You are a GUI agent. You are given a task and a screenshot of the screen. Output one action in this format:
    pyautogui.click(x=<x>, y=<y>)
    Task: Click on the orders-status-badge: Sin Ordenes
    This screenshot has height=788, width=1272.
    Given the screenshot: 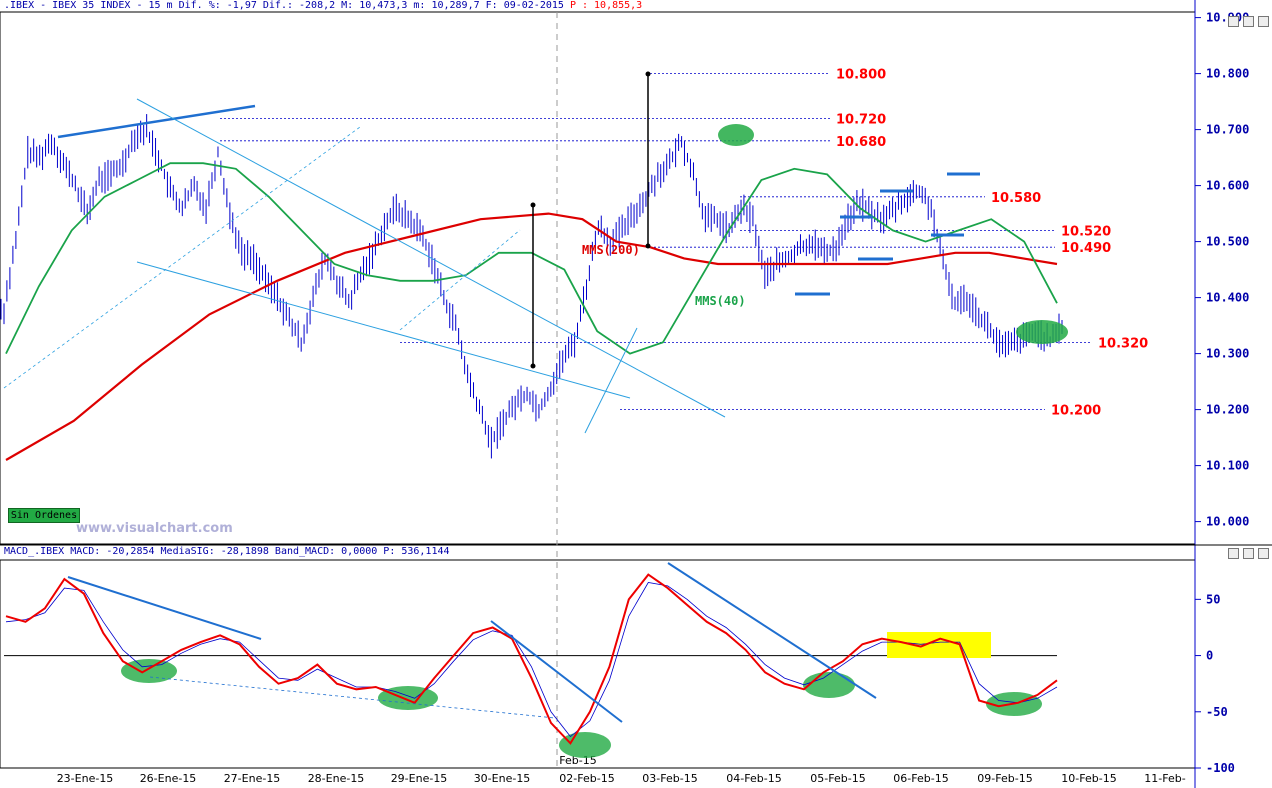 What is the action you would take?
    pyautogui.click(x=44, y=515)
    